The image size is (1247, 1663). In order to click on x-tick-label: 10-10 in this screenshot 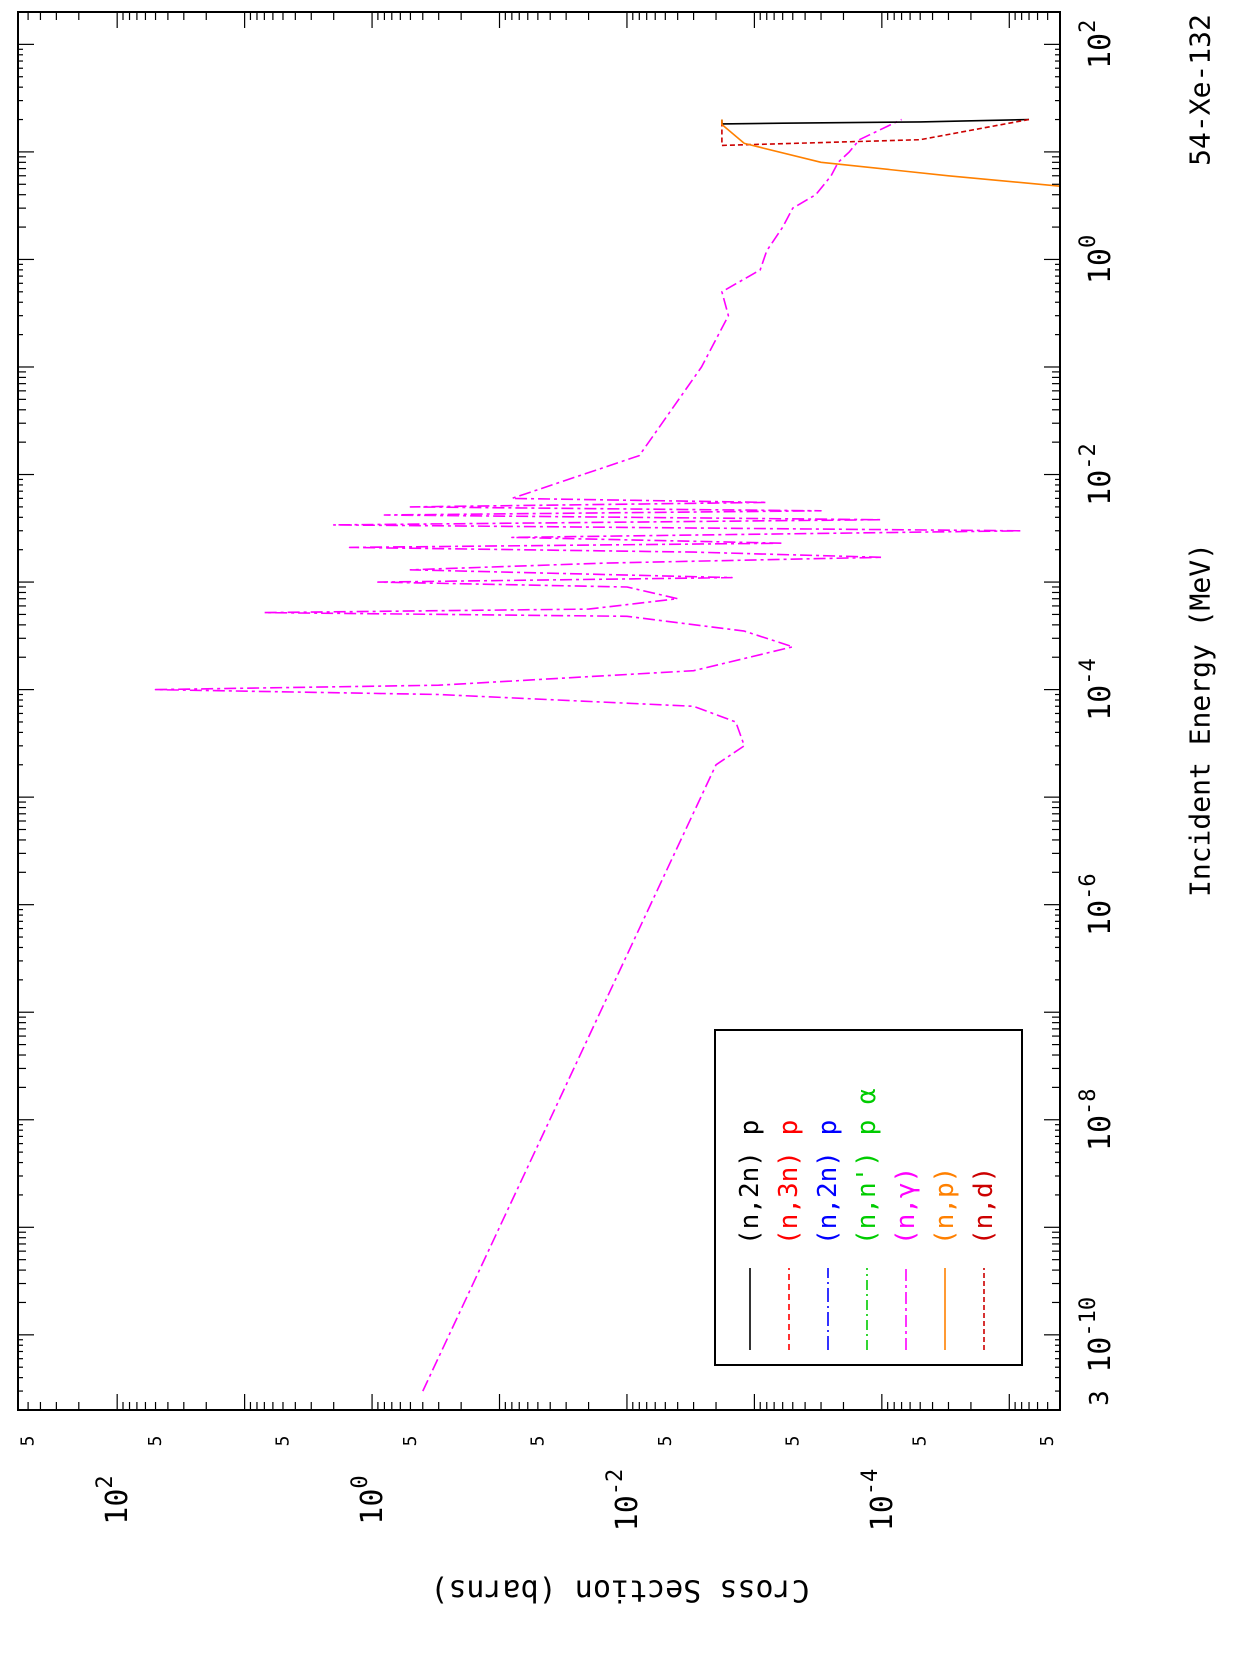, I will do `click(1097, 1335)`.